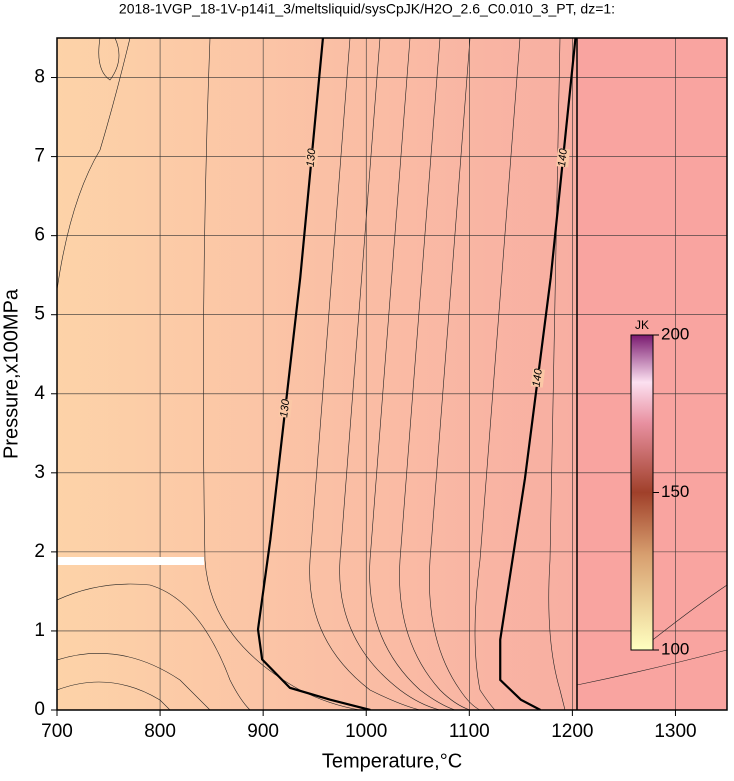 This screenshot has width=734, height=781. I want to click on y-axis-label: Pressure,x100MPa, so click(11, 373).